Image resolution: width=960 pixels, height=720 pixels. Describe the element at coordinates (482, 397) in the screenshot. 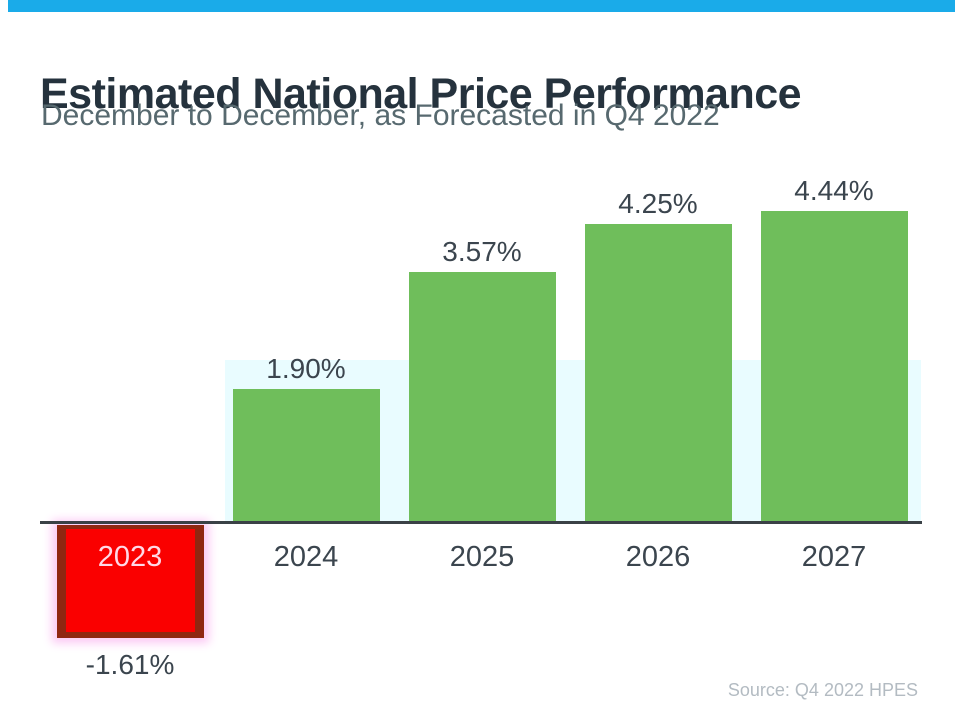

I see `bar-2025` at that location.